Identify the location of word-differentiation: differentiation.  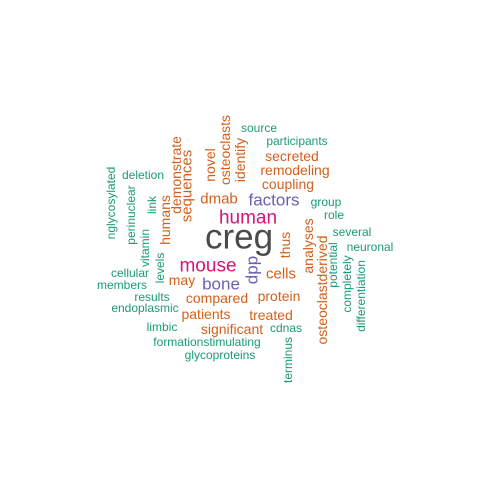
(361, 296).